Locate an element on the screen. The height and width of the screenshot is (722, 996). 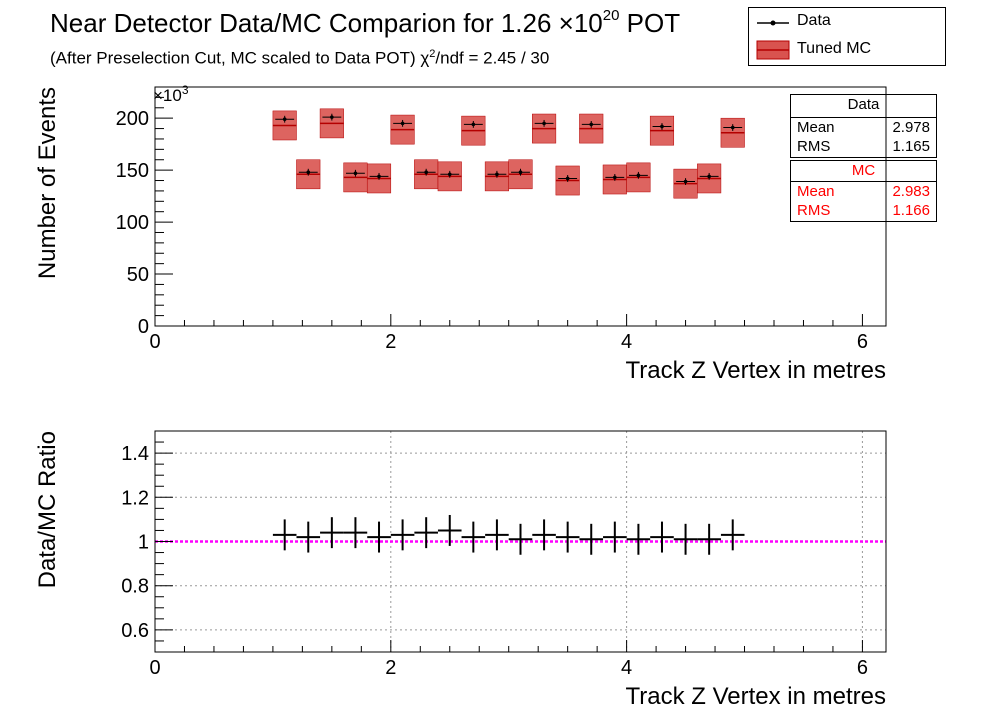
stats-mc-mean-label: Mean is located at coordinates (816, 191).